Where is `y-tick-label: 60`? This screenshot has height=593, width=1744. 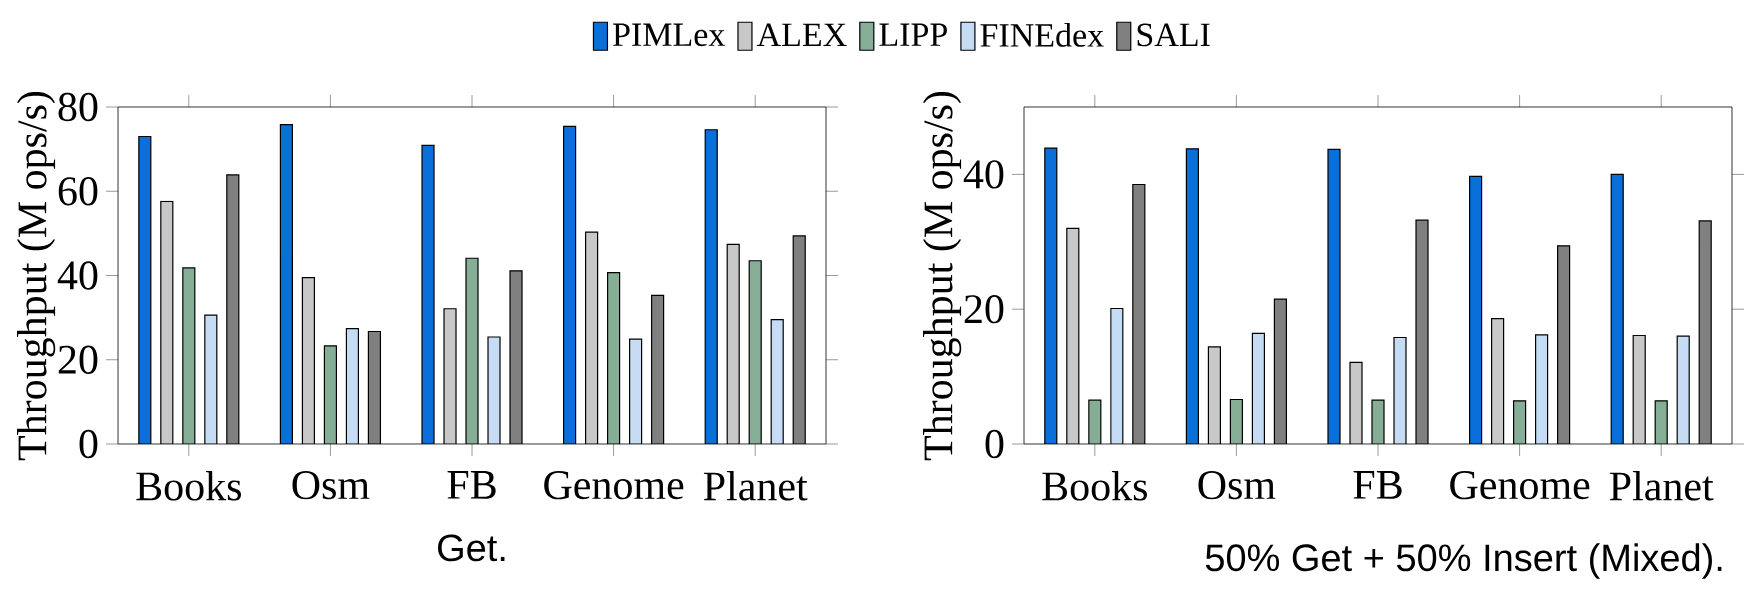 y-tick-label: 60 is located at coordinates (78, 191).